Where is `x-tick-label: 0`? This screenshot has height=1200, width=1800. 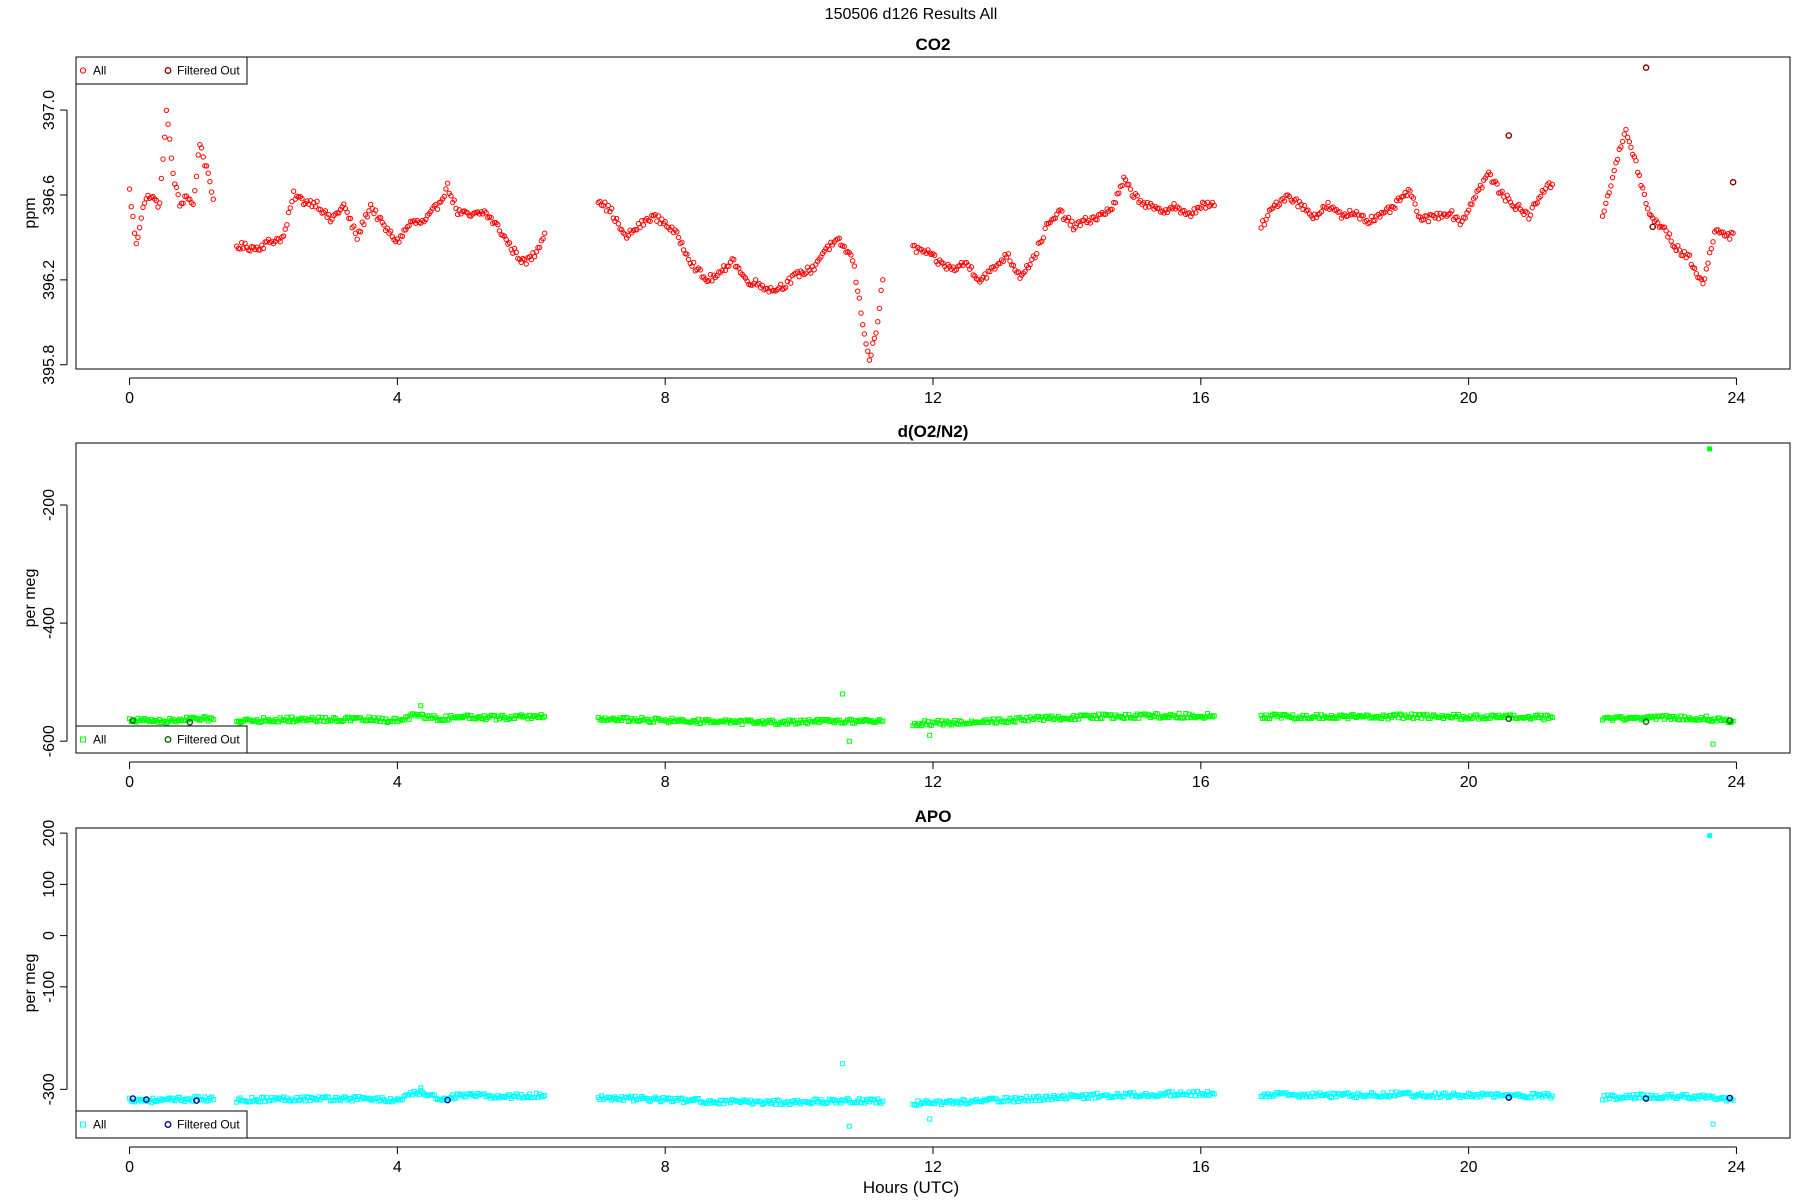
x-tick-label: 0 is located at coordinates (129, 398).